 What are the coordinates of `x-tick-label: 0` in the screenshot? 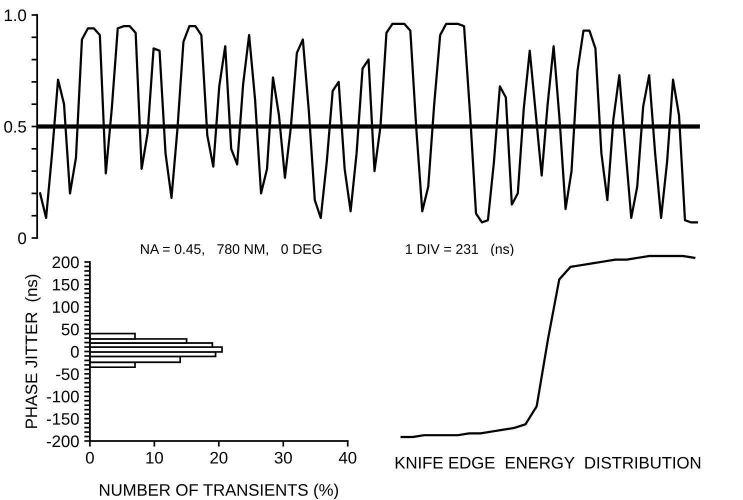 It's located at (90, 458).